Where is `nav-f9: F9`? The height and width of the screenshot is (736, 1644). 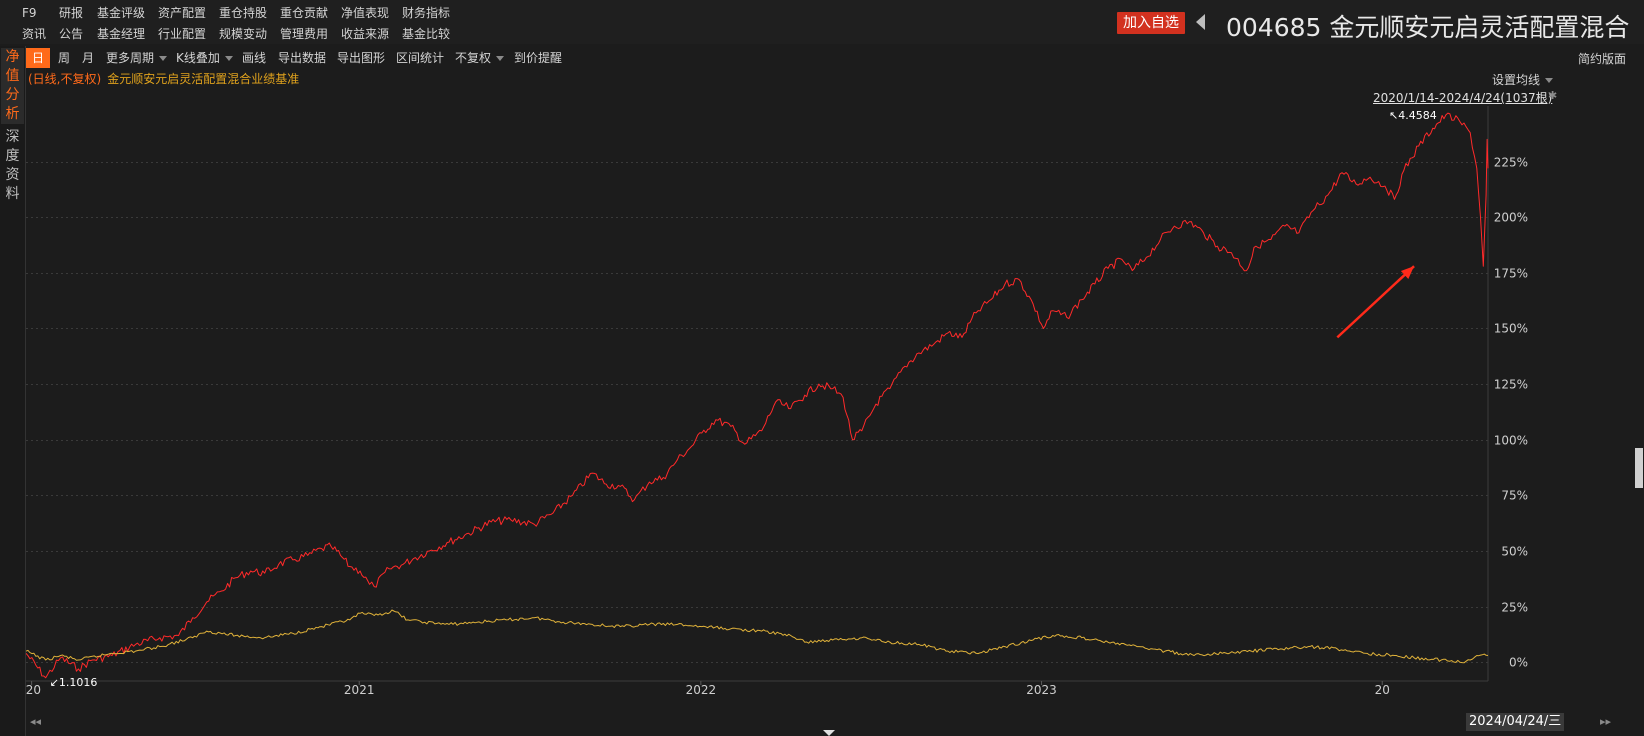 nav-f9: F9 is located at coordinates (29, 13).